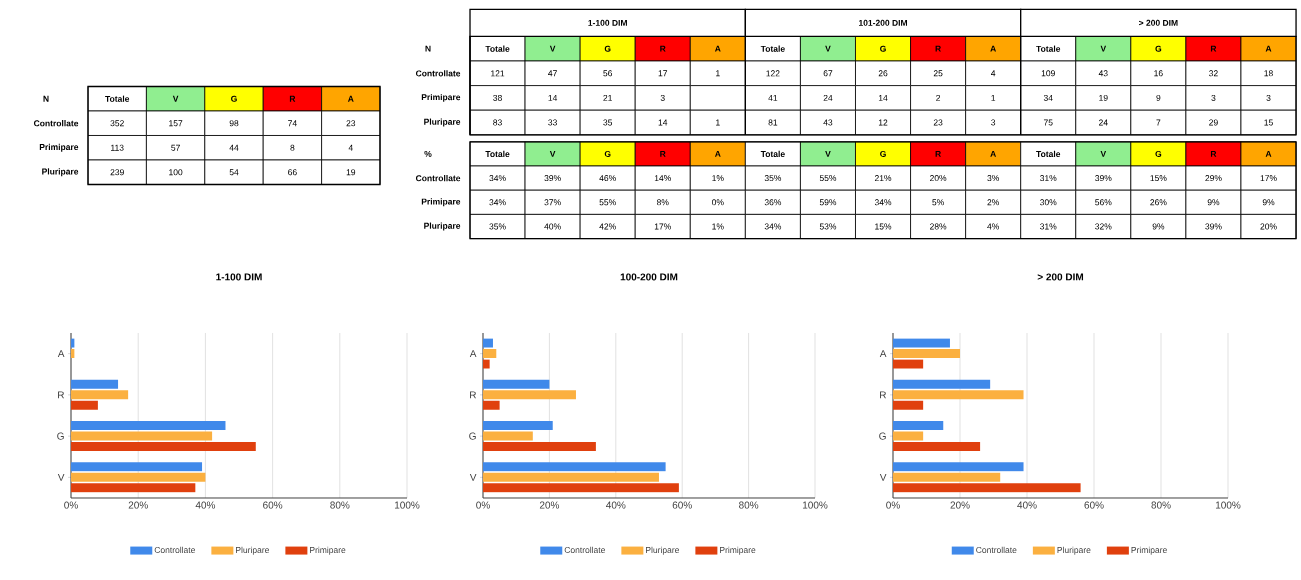 The height and width of the screenshot is (580, 1301). Describe the element at coordinates (662, 202) in the screenshot. I see `data-label: 8%` at that location.